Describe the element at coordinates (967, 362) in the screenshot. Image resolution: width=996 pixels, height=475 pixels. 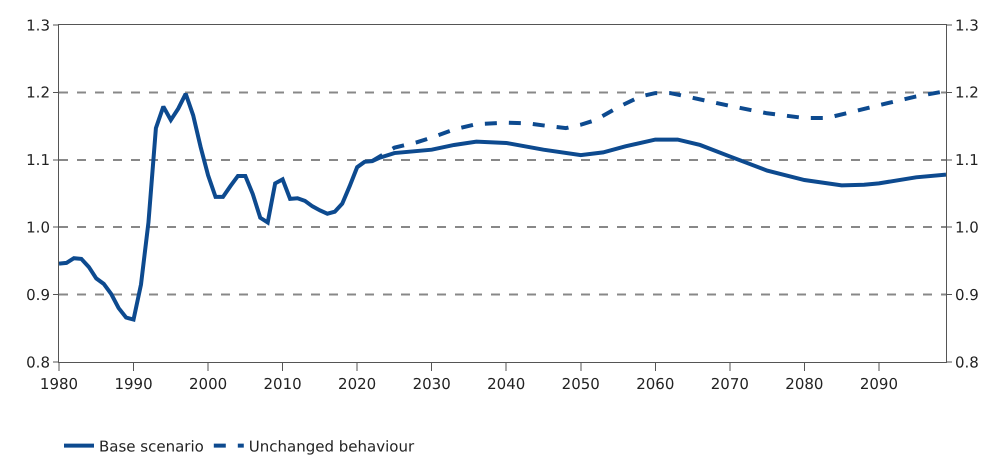
I see `y2-tick-label: 0.8` at that location.